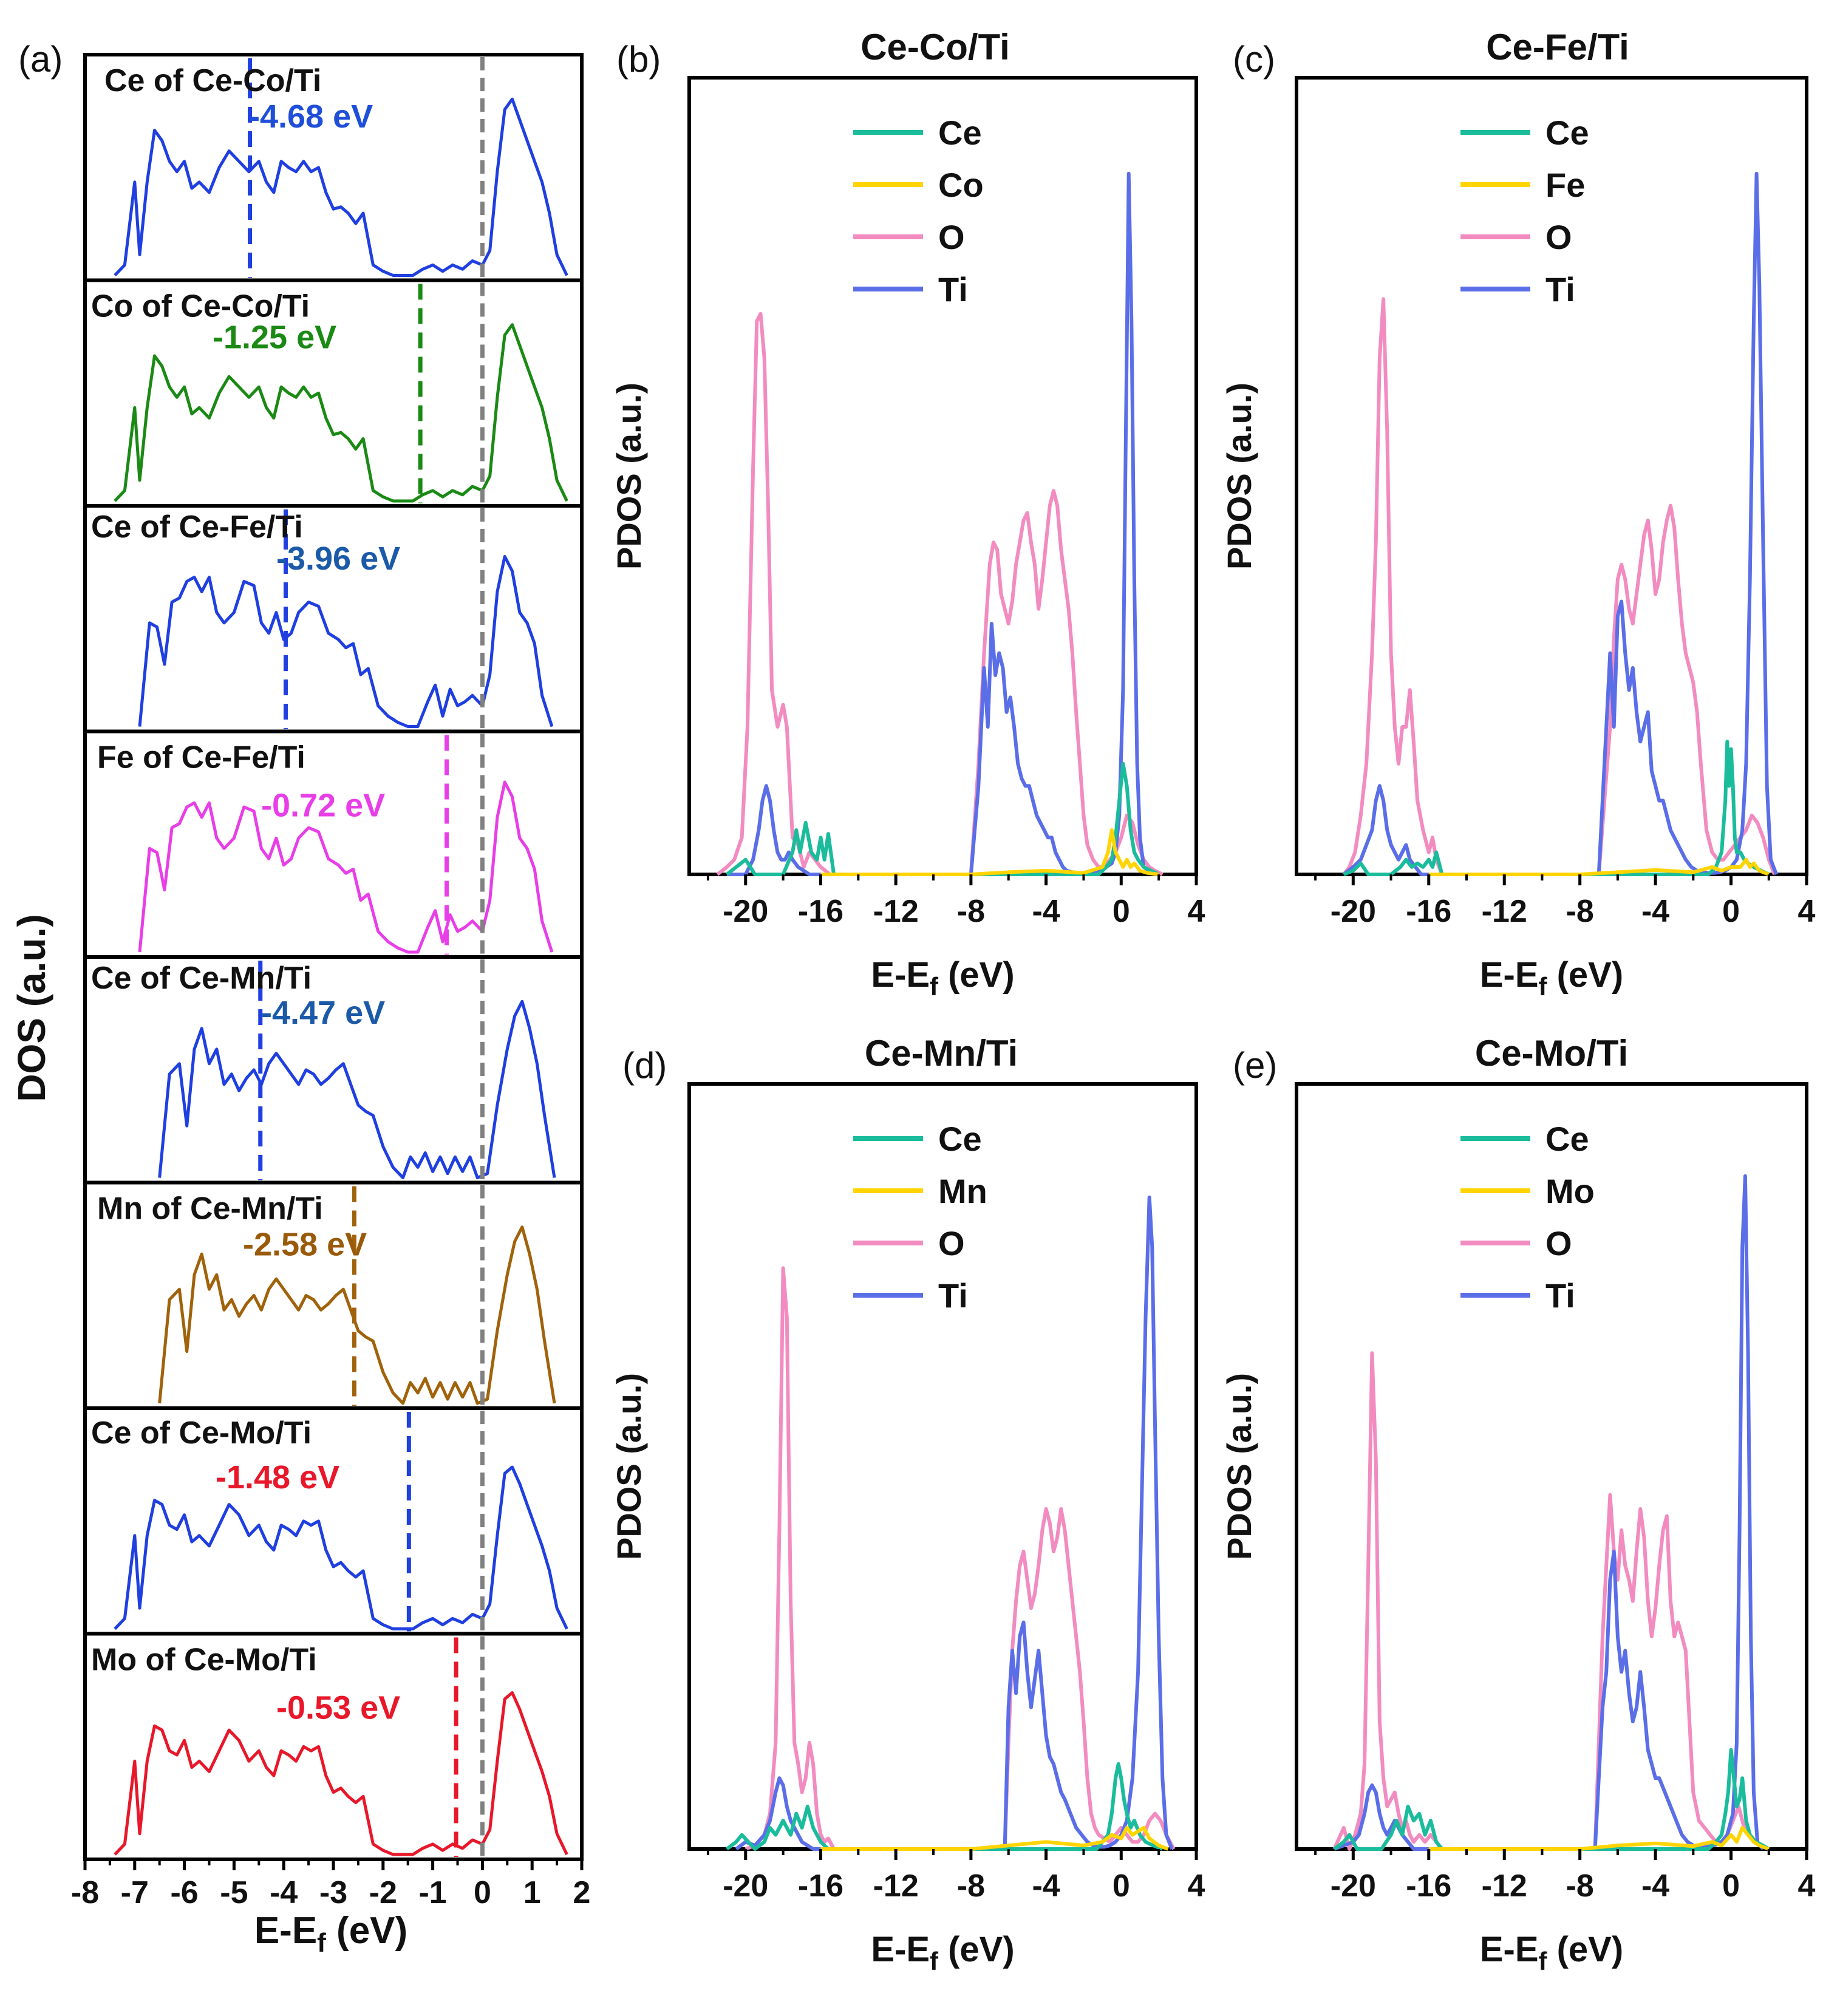  I want to click on dos-strip-mn-of-ce-mn-ti: Mn of Ce-Mn/Ti-2.58 eV, so click(333, 1295).